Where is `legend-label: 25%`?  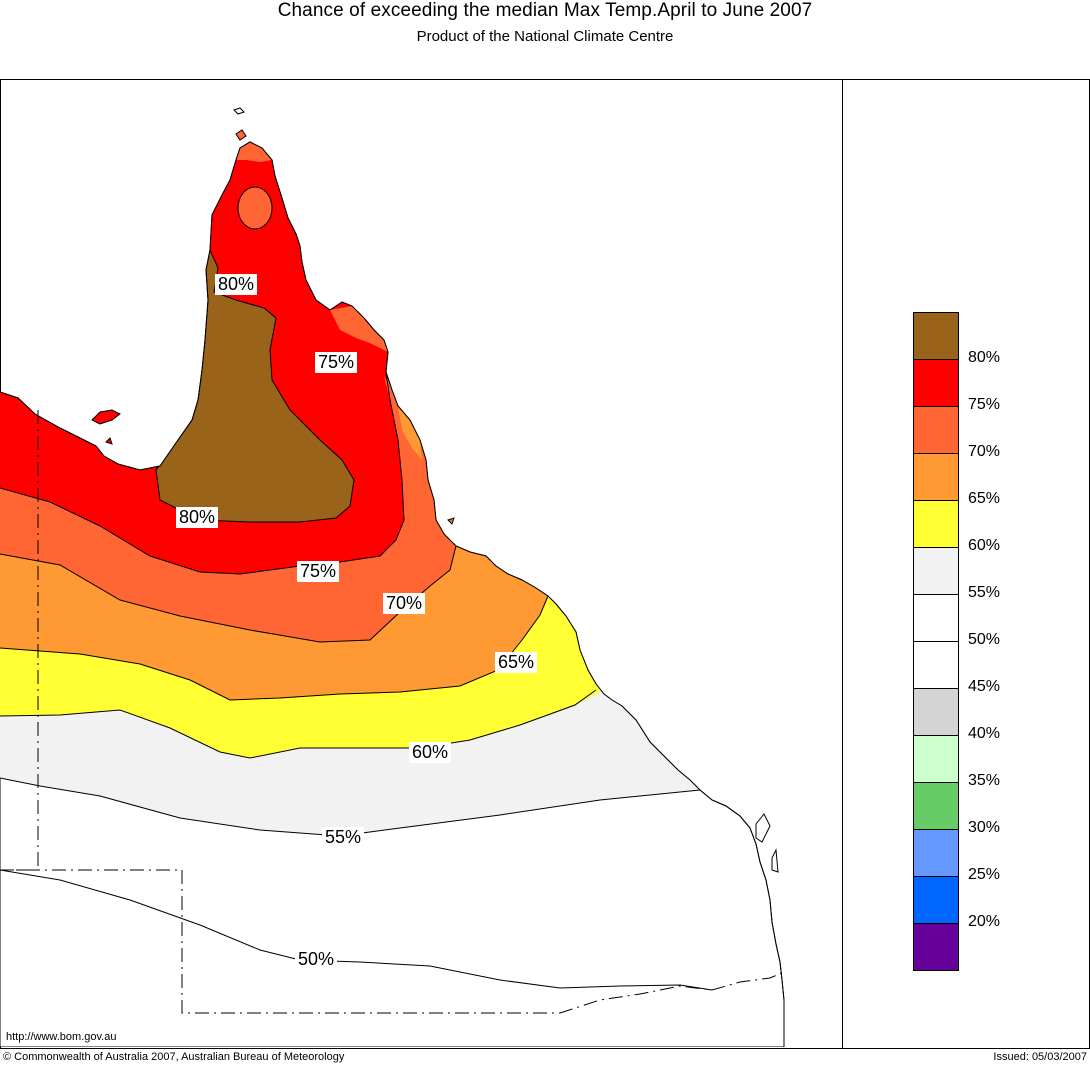
legend-label: 25% is located at coordinates (984, 874).